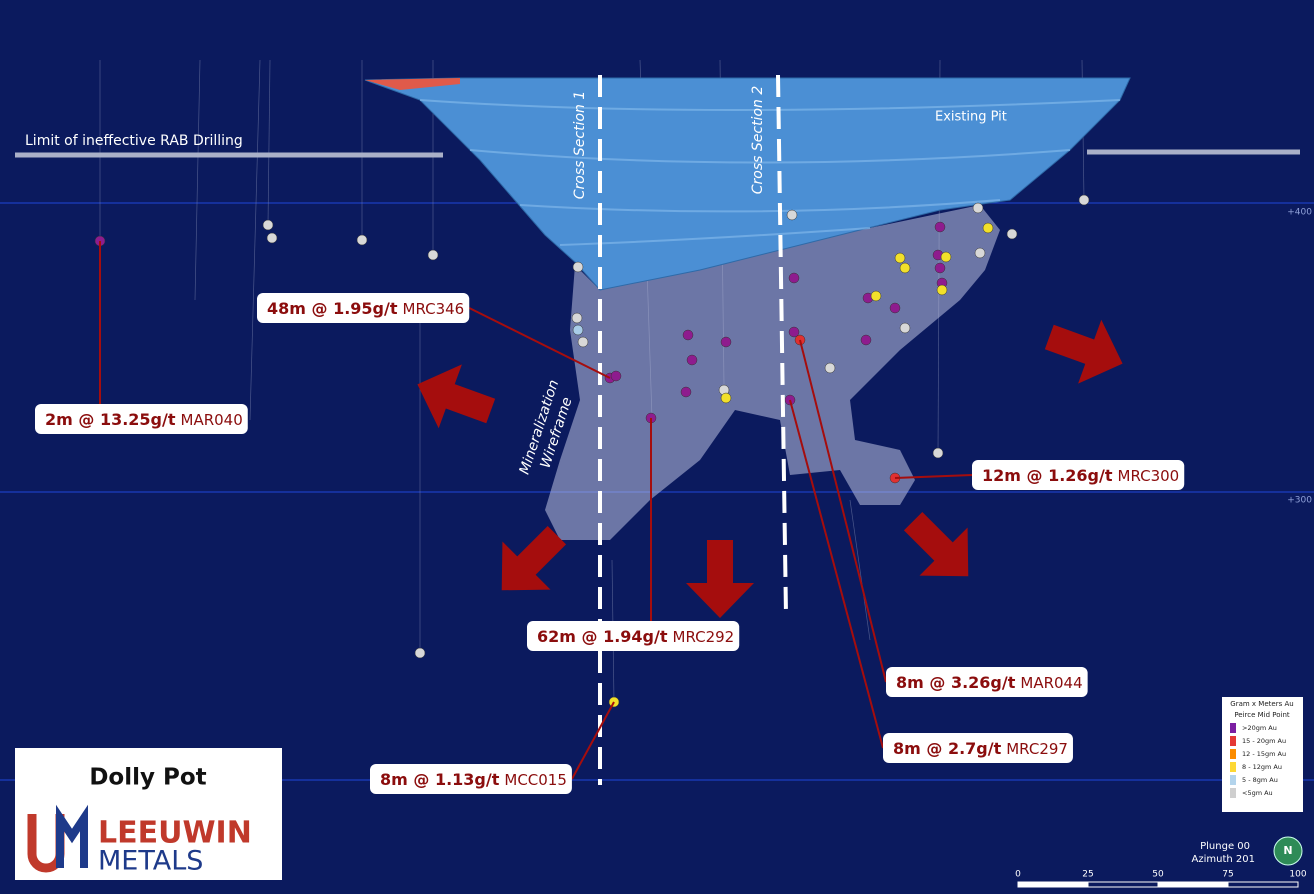  What do you see at coordinates (434, 309) in the screenshot?
I see `hole-id: MRC346` at bounding box center [434, 309].